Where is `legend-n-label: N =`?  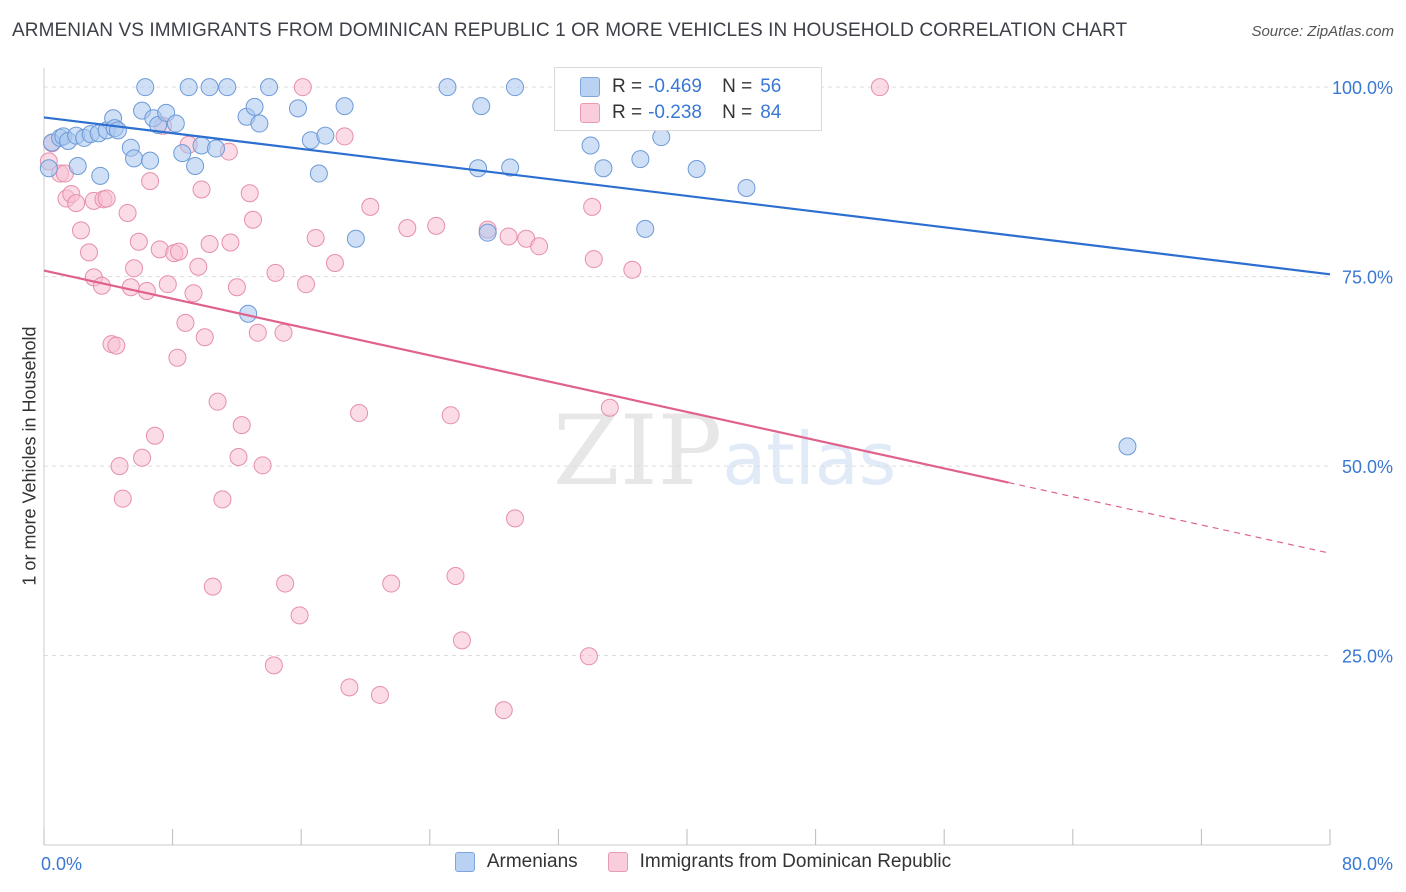
legend-n-label: N = is located at coordinates (737, 86).